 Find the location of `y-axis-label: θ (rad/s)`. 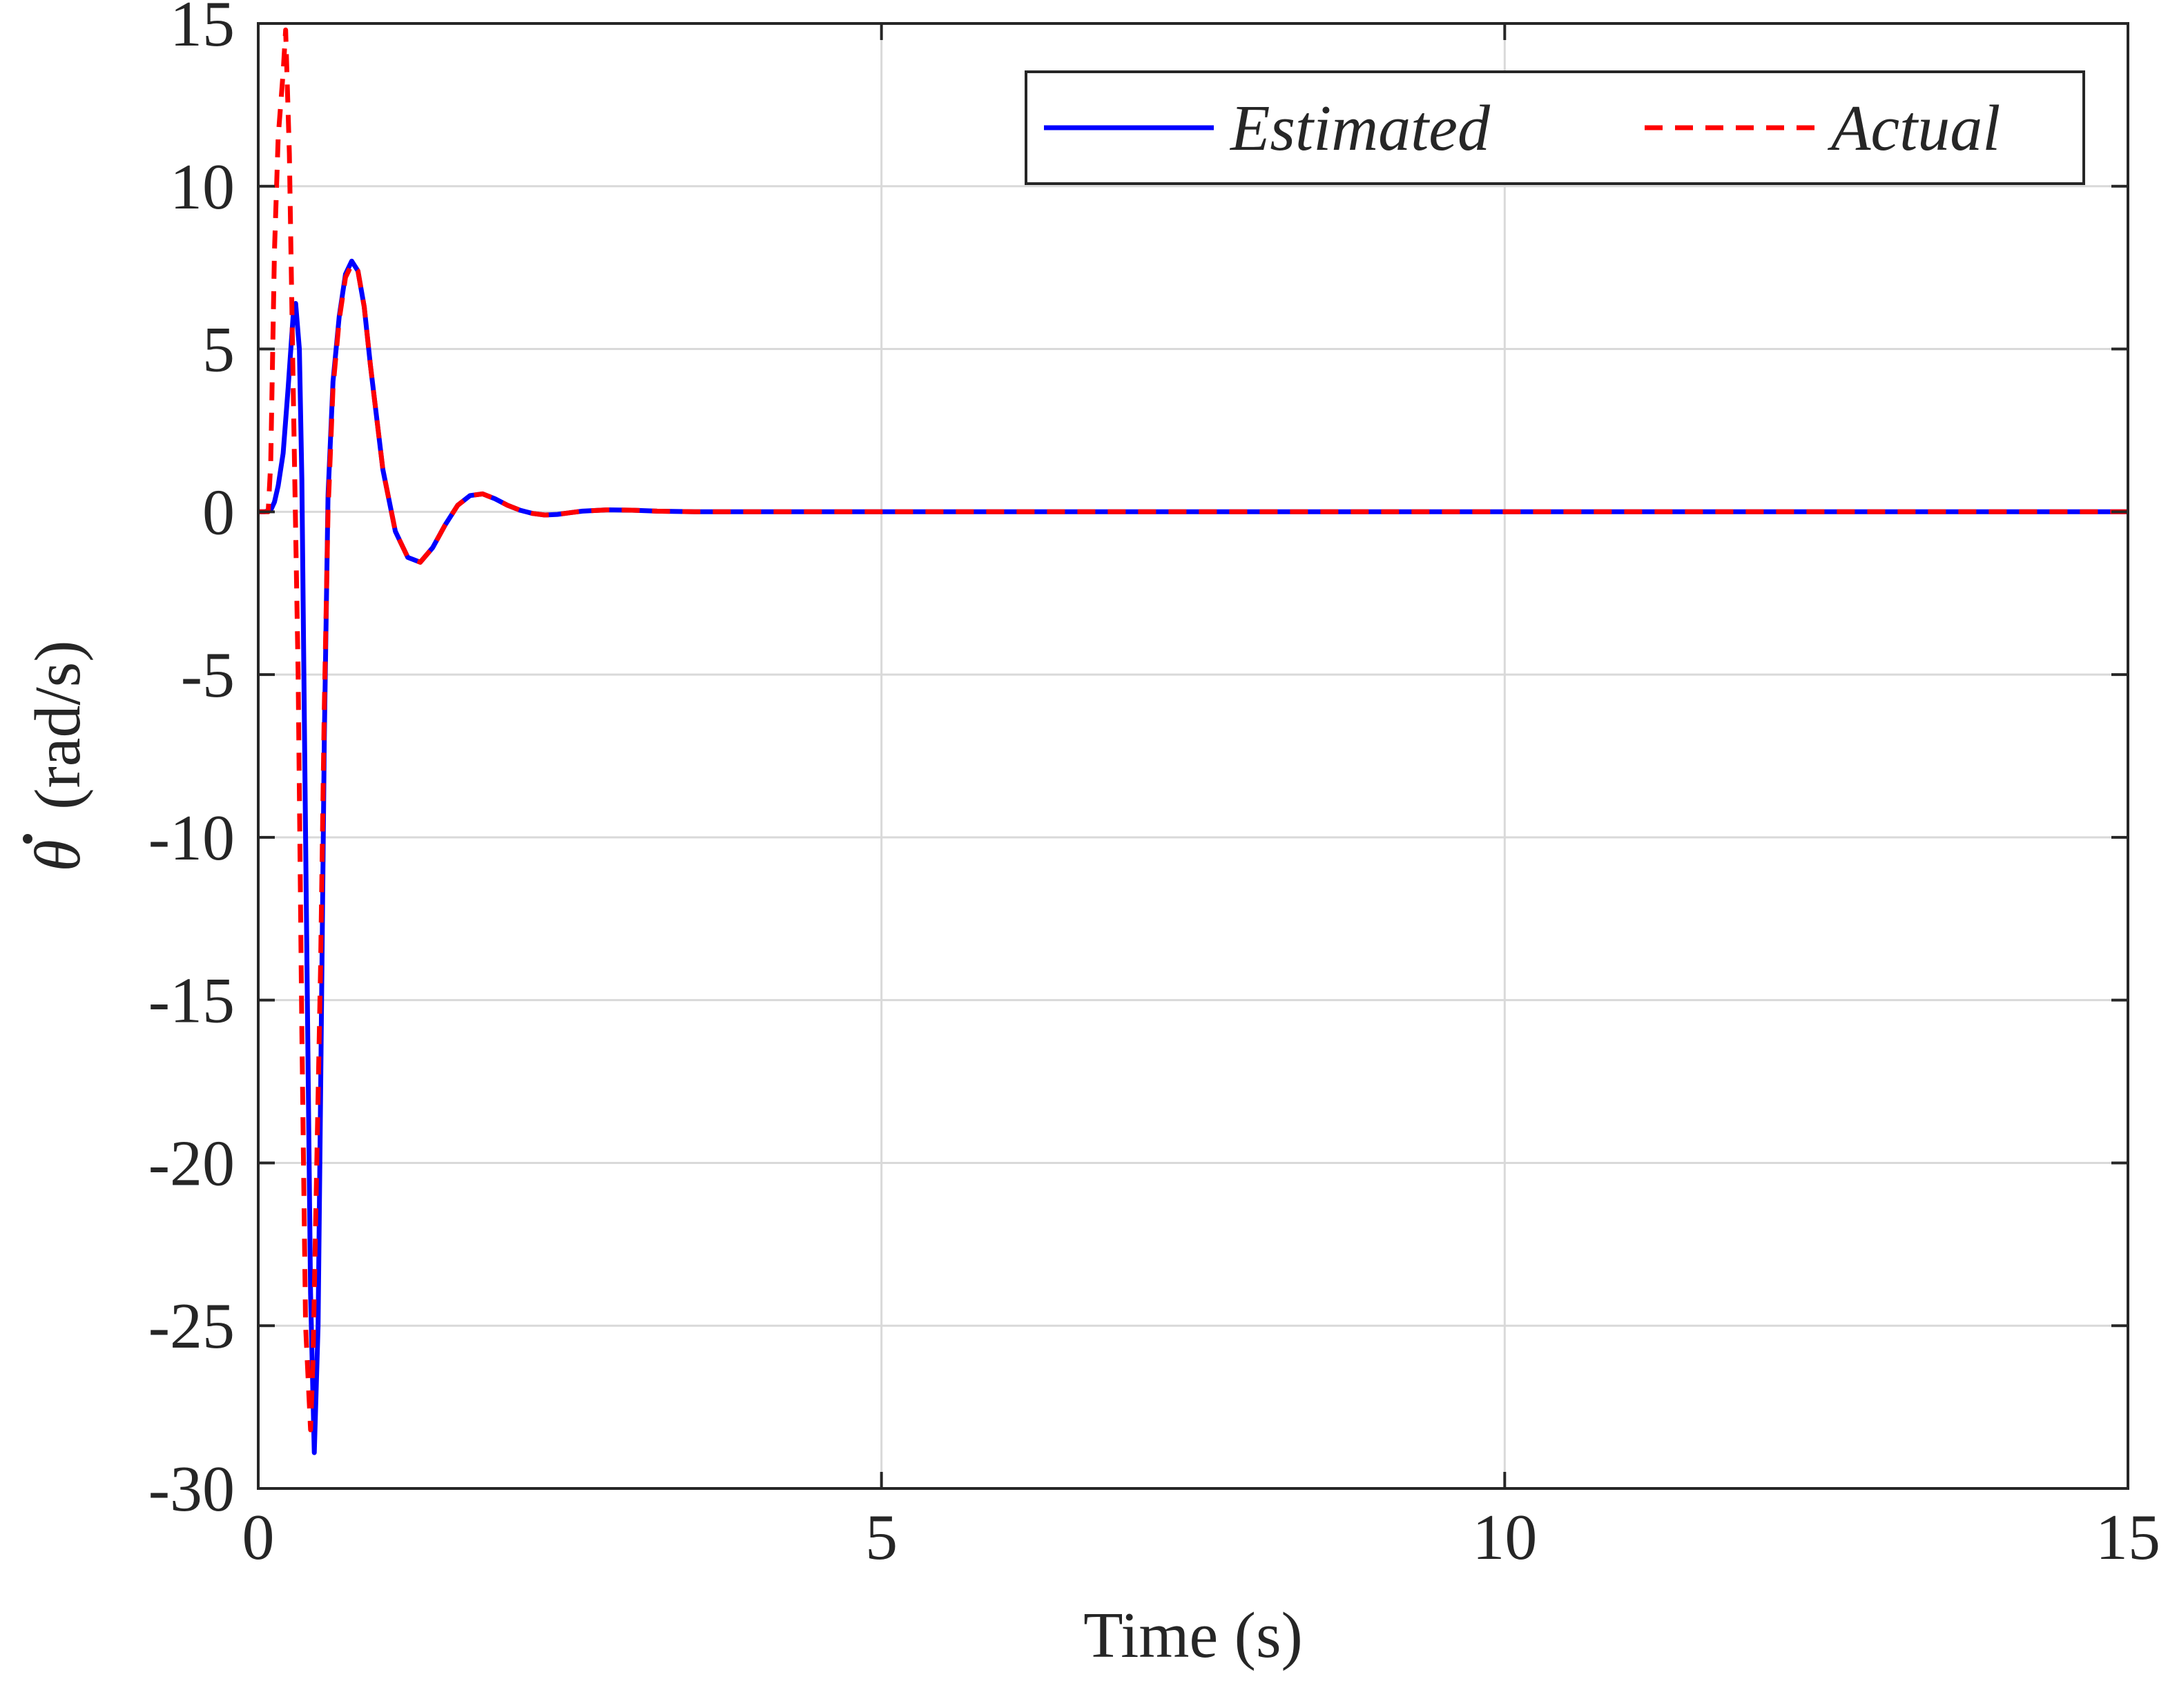

y-axis-label: θ (rad/s) is located at coordinates (58, 755).